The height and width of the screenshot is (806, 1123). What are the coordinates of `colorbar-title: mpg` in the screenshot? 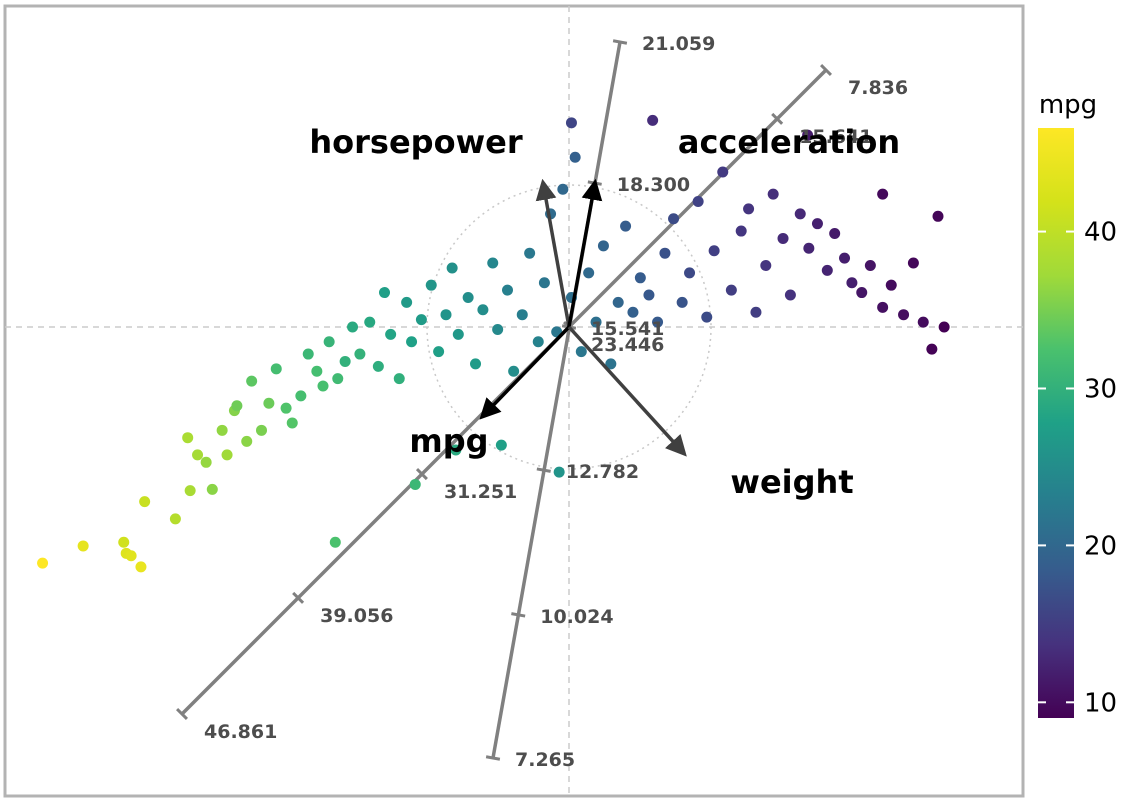 It's located at (1068, 105).